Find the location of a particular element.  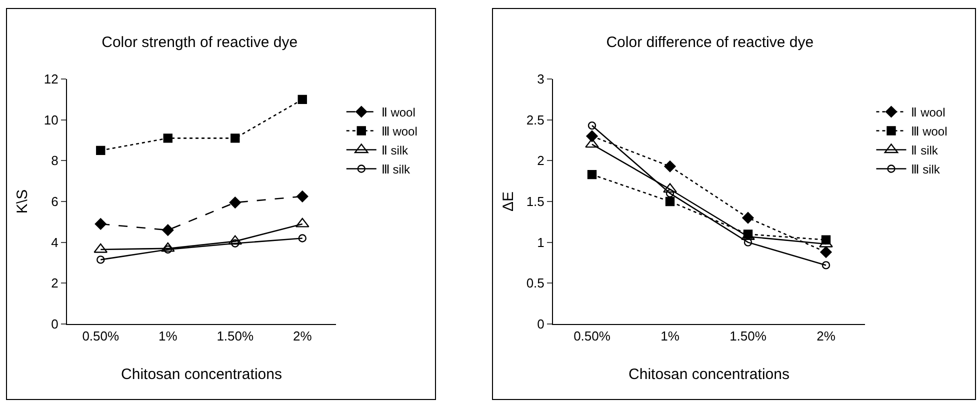

chart-title: Color strength of reactive dye is located at coordinates (200, 42).